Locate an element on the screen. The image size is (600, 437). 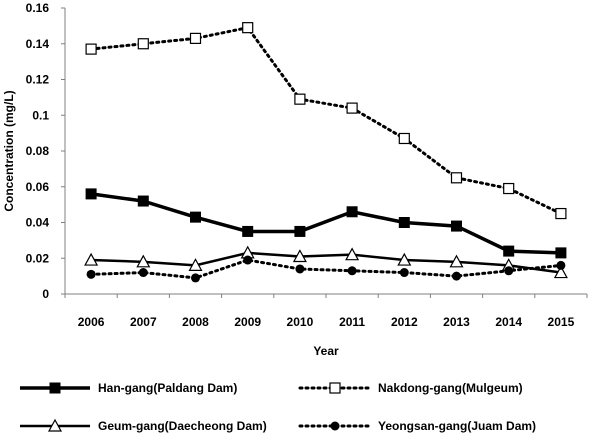
legend-label: Yeongsan-gang(Juam Dam) is located at coordinates (457, 426).